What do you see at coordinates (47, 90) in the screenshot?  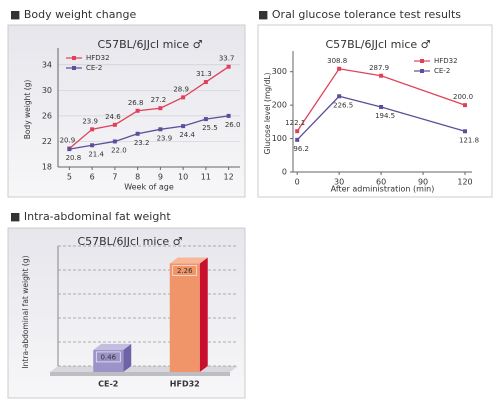 I see `y-tick-label: 30` at bounding box center [47, 90].